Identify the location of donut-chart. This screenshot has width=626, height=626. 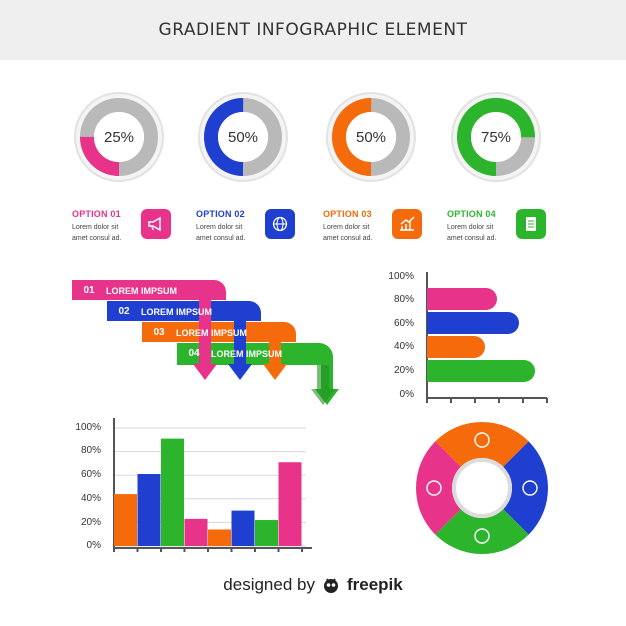
(482, 488).